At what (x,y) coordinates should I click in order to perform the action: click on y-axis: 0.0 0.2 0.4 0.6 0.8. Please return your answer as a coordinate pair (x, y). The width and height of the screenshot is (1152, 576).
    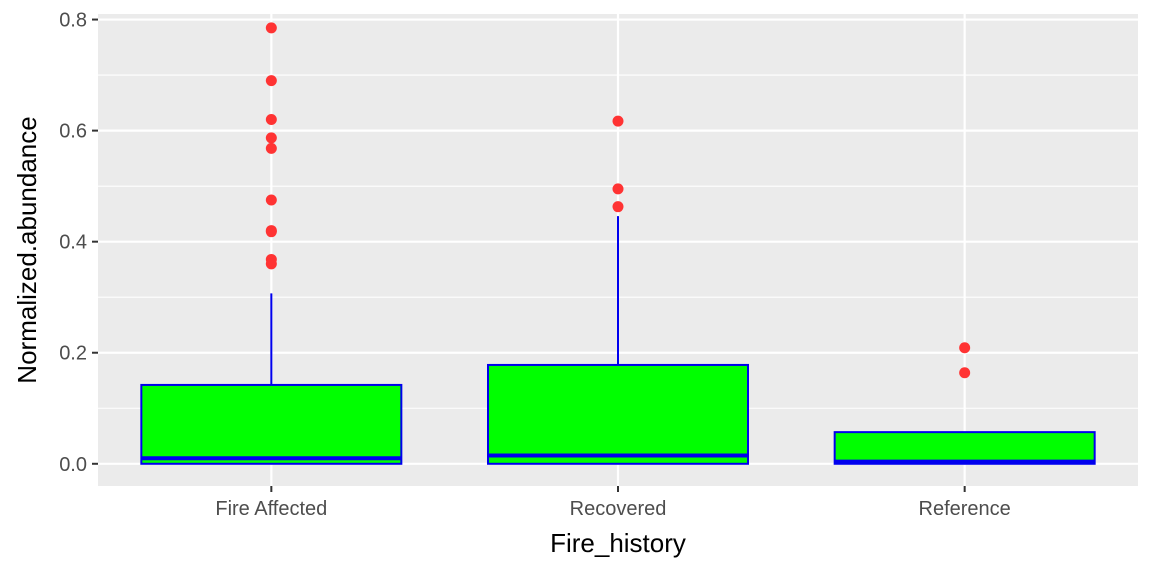
    Looking at the image, I should click on (78, 243).